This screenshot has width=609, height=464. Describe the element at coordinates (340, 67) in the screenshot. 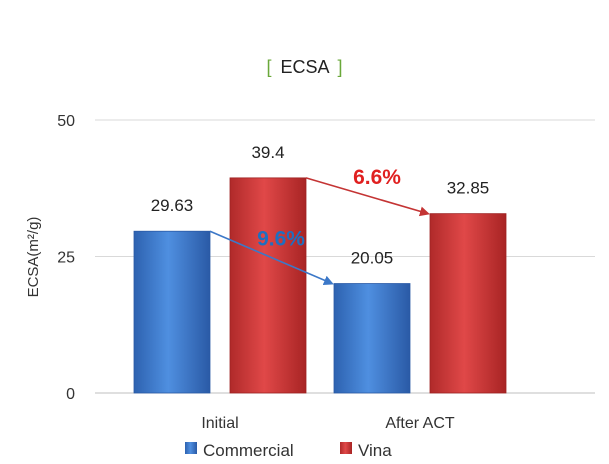

I see `title-bracket-right: ]` at that location.